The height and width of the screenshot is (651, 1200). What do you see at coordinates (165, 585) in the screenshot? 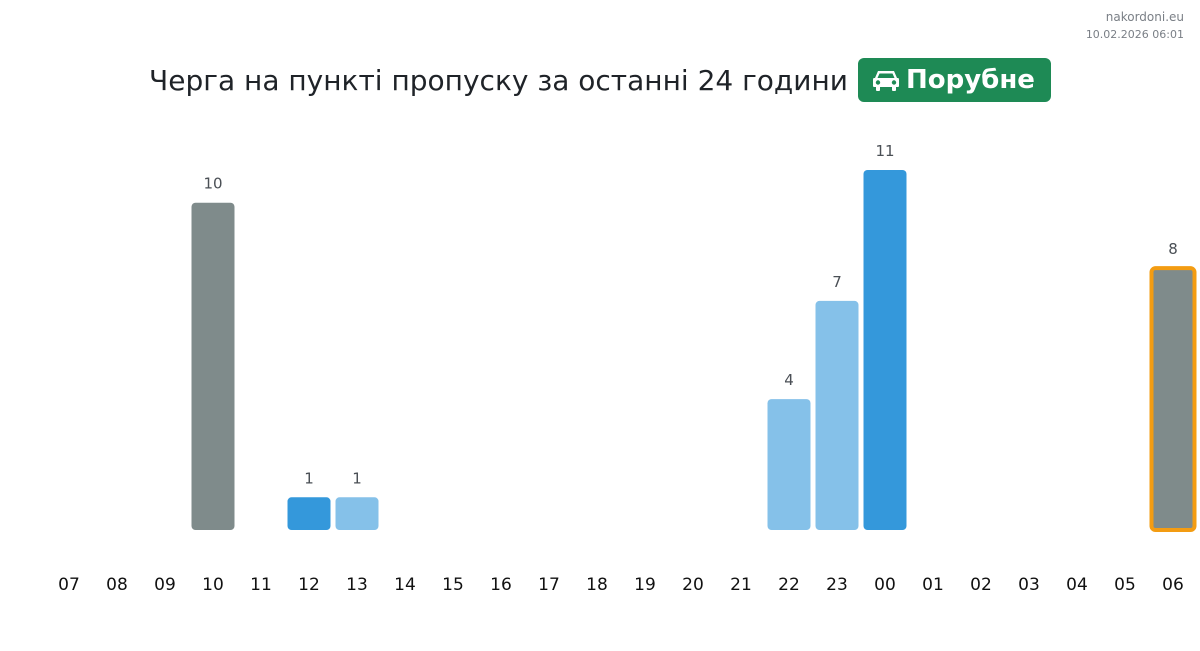
I see `x-tick-label: 09` at bounding box center [165, 585].